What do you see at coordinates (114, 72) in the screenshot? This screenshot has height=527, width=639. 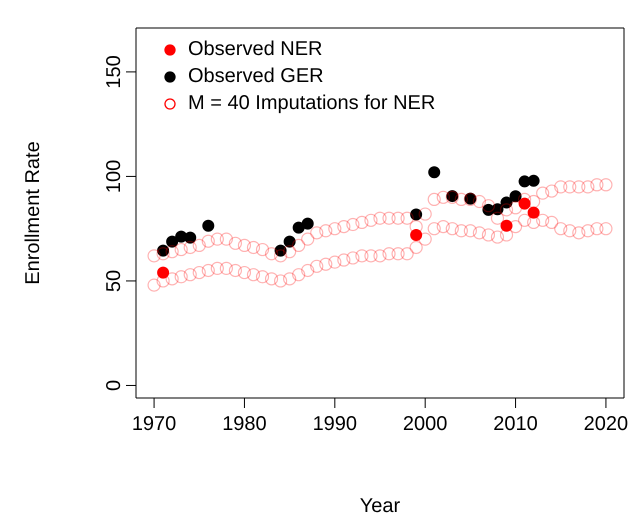 I see `y-tick-label: 150` at bounding box center [114, 72].